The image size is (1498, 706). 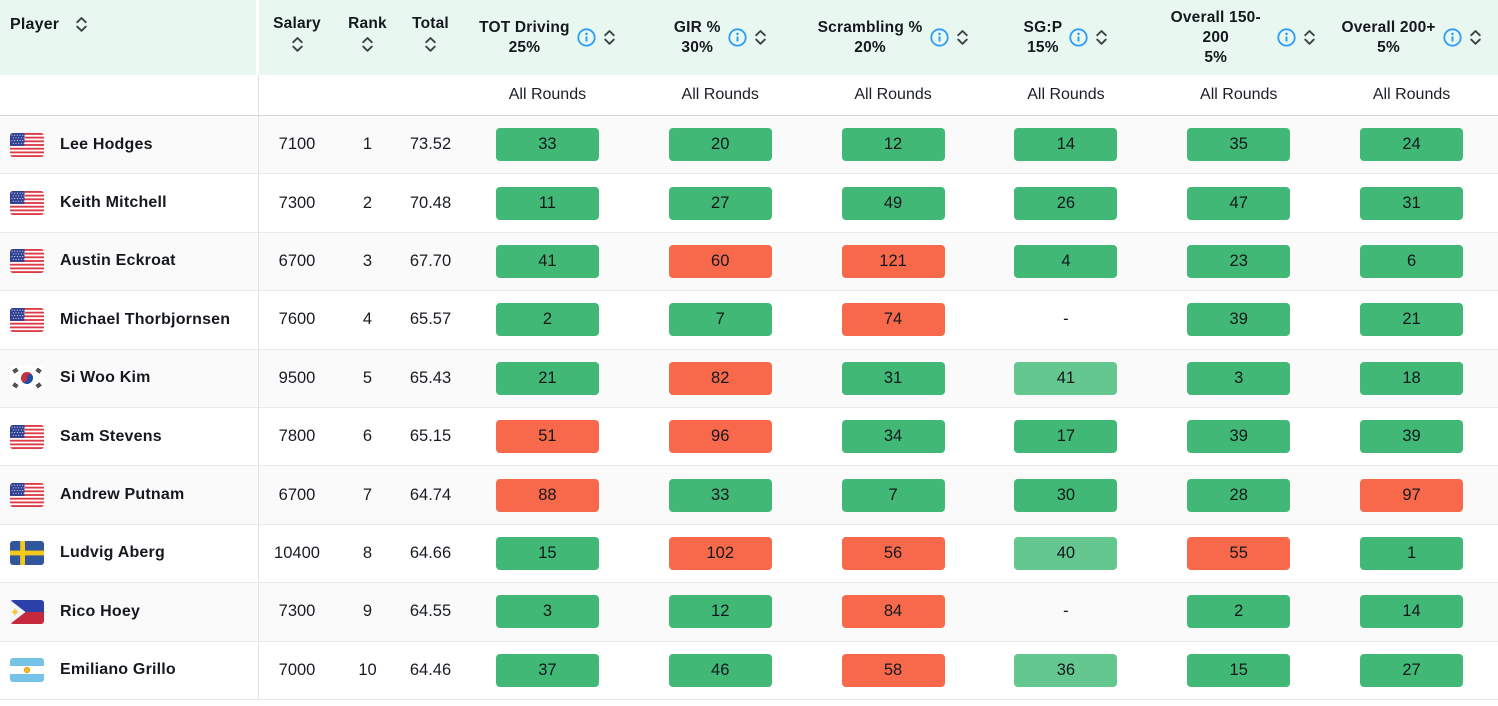 I want to click on stat-rank-badge: 96, so click(x=720, y=437).